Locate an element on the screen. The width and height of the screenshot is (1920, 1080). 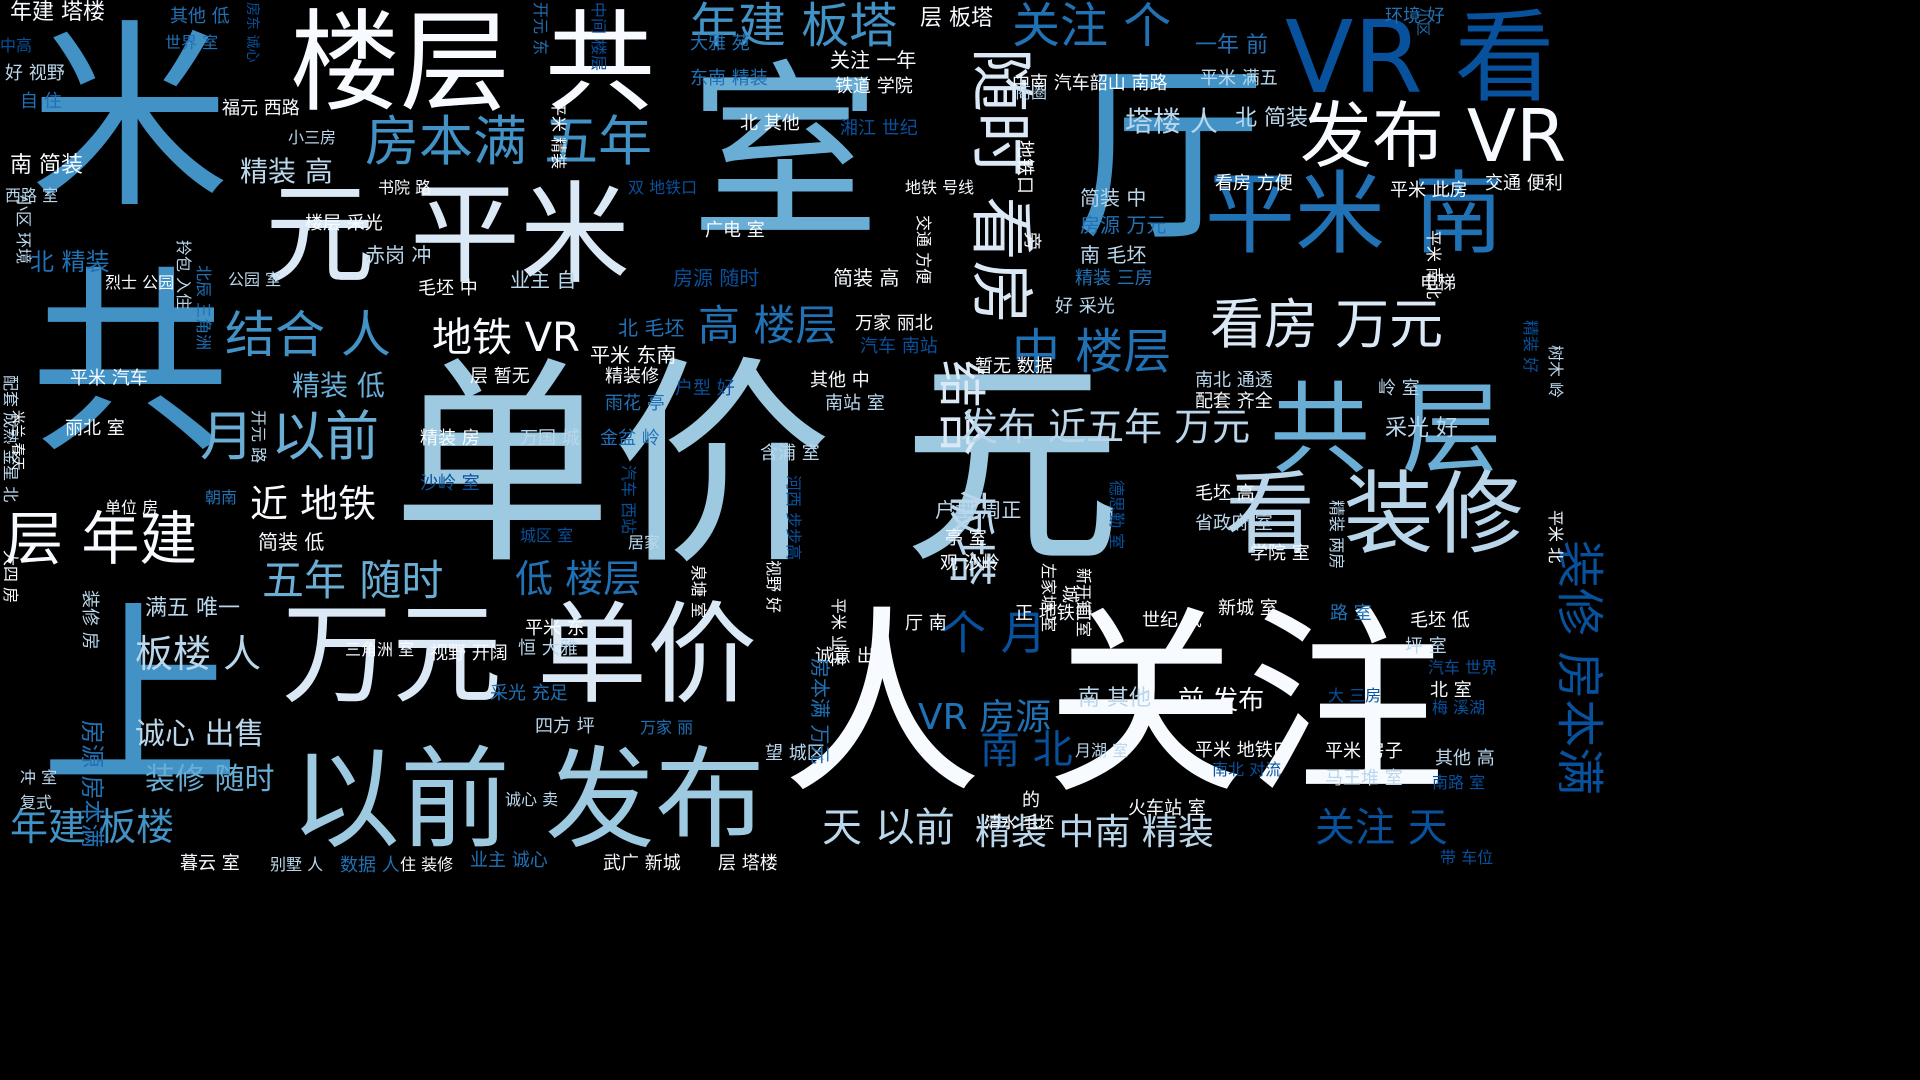
cloud-word: 关注 个 is located at coordinates (1092, 27).